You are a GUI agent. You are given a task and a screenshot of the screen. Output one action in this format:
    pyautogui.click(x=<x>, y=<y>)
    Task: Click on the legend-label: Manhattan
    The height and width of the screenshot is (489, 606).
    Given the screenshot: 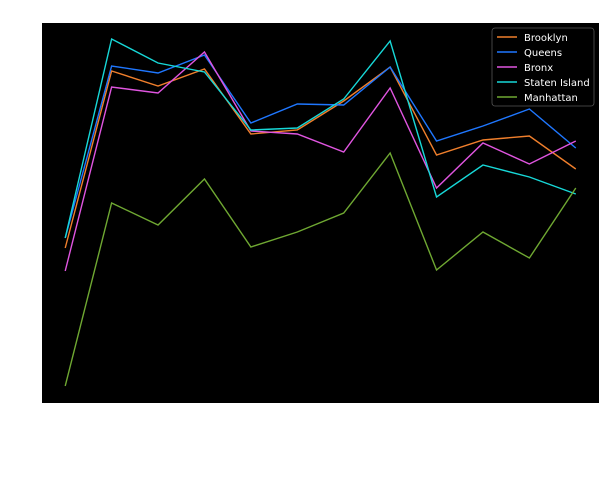 What is the action you would take?
    pyautogui.click(x=551, y=98)
    